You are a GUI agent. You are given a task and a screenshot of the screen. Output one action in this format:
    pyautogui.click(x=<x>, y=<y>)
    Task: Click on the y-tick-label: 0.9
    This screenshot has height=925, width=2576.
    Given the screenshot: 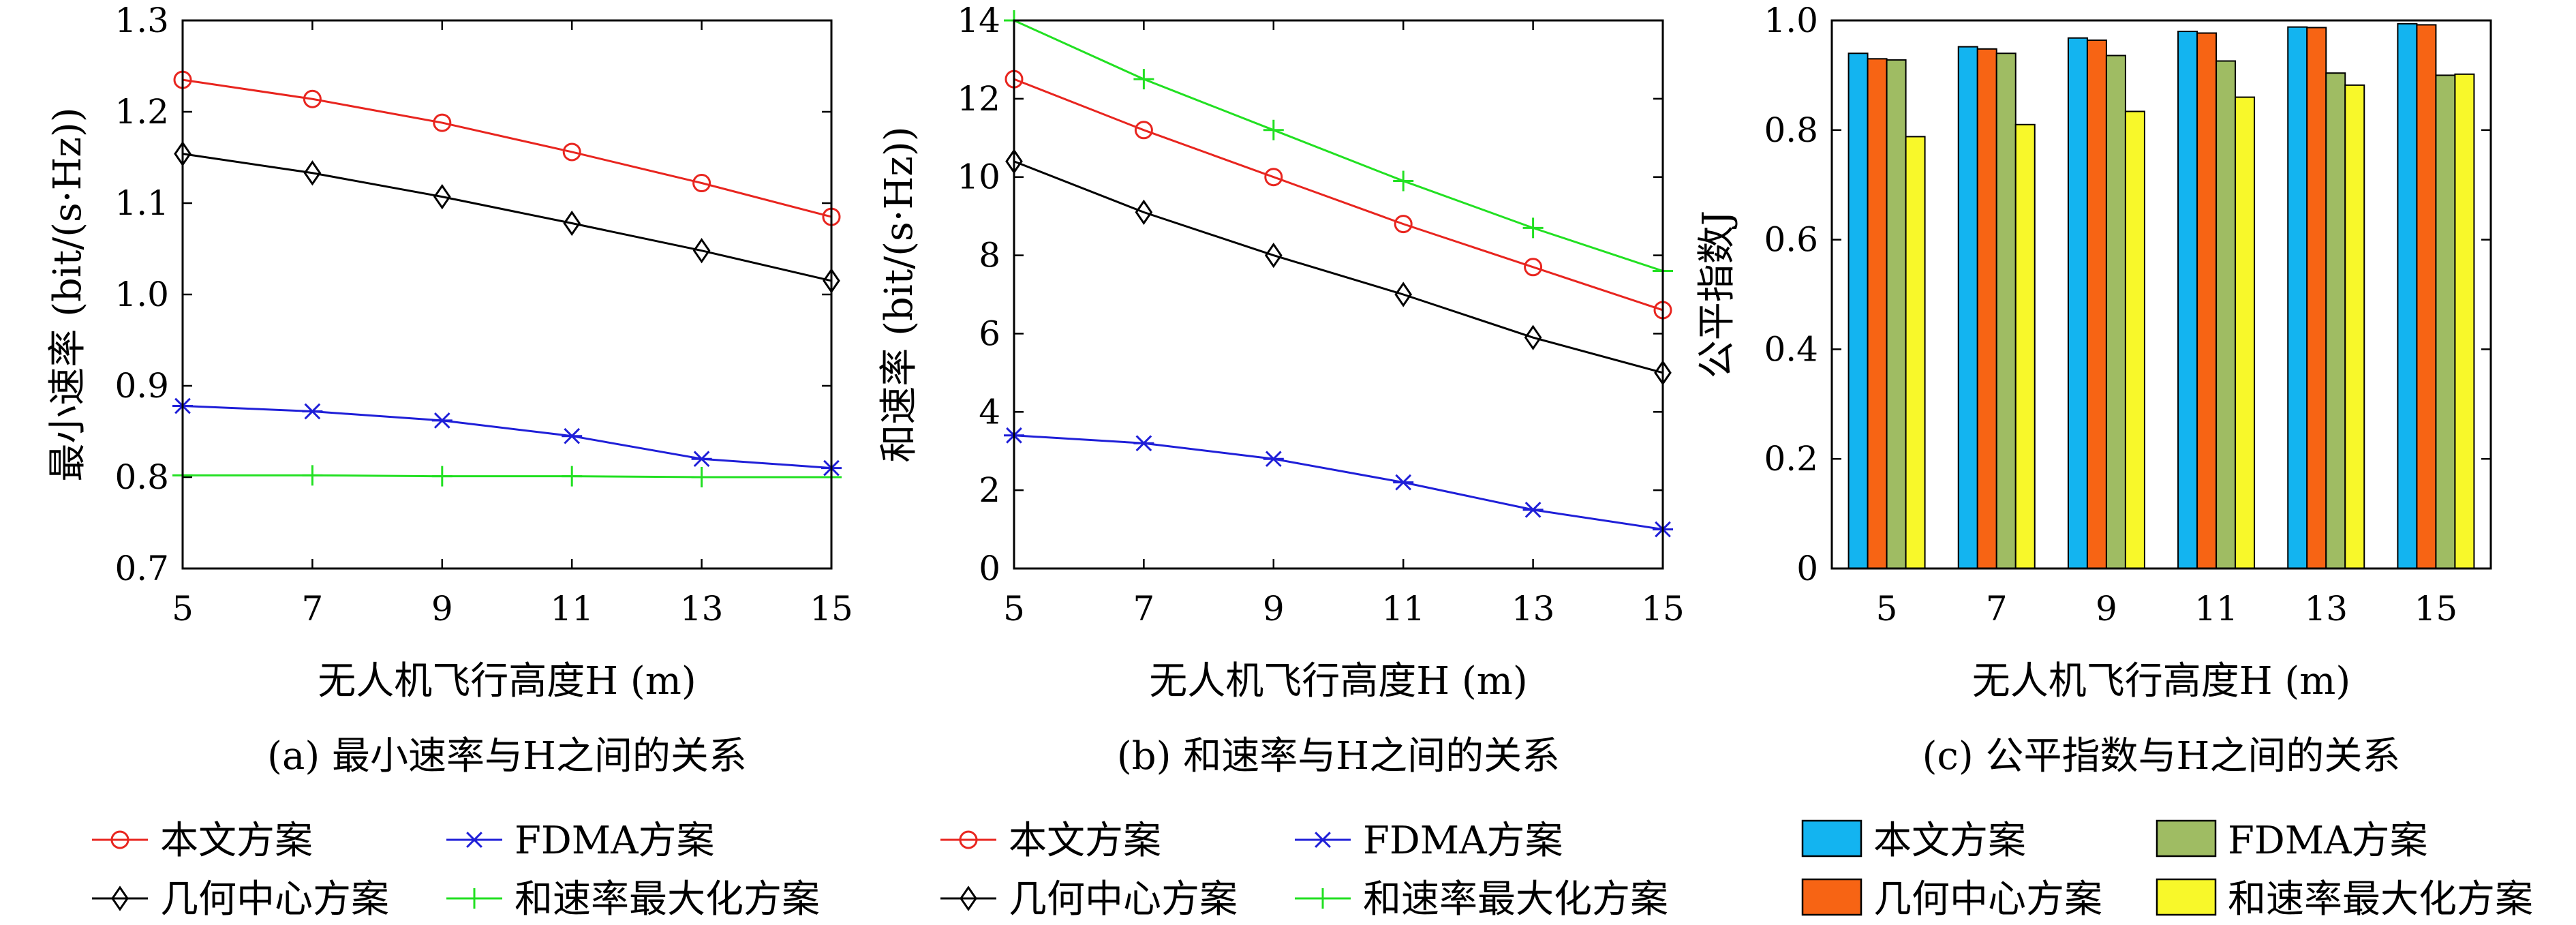 What is the action you would take?
    pyautogui.click(x=141, y=386)
    